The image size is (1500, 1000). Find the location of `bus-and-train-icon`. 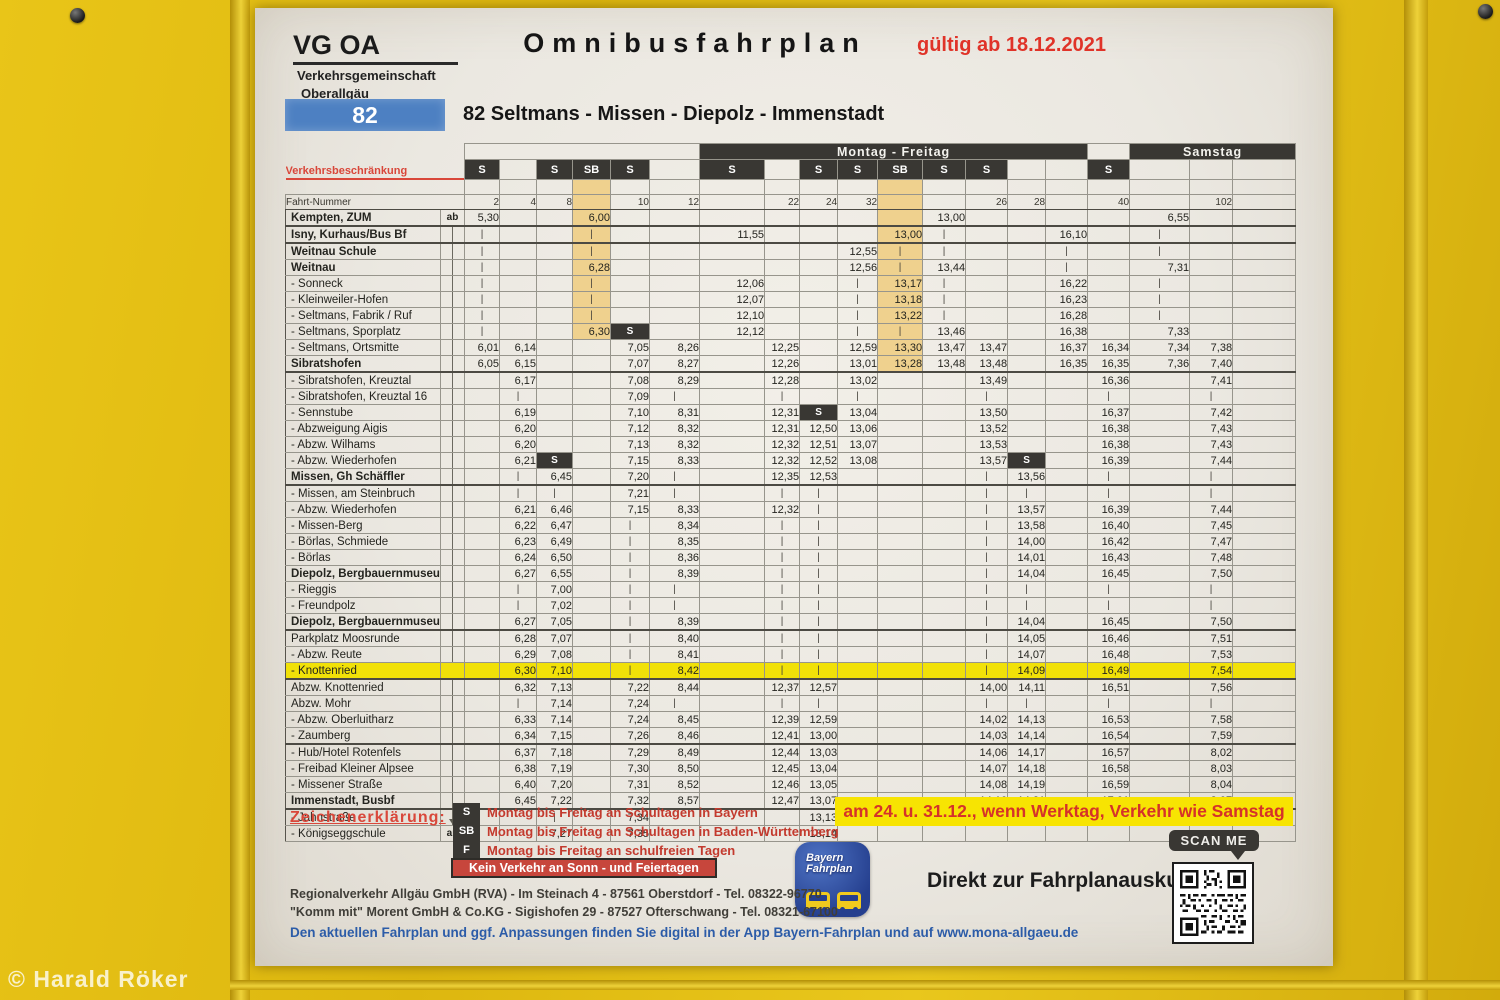

bus-and-train-icon is located at coordinates (833, 902).